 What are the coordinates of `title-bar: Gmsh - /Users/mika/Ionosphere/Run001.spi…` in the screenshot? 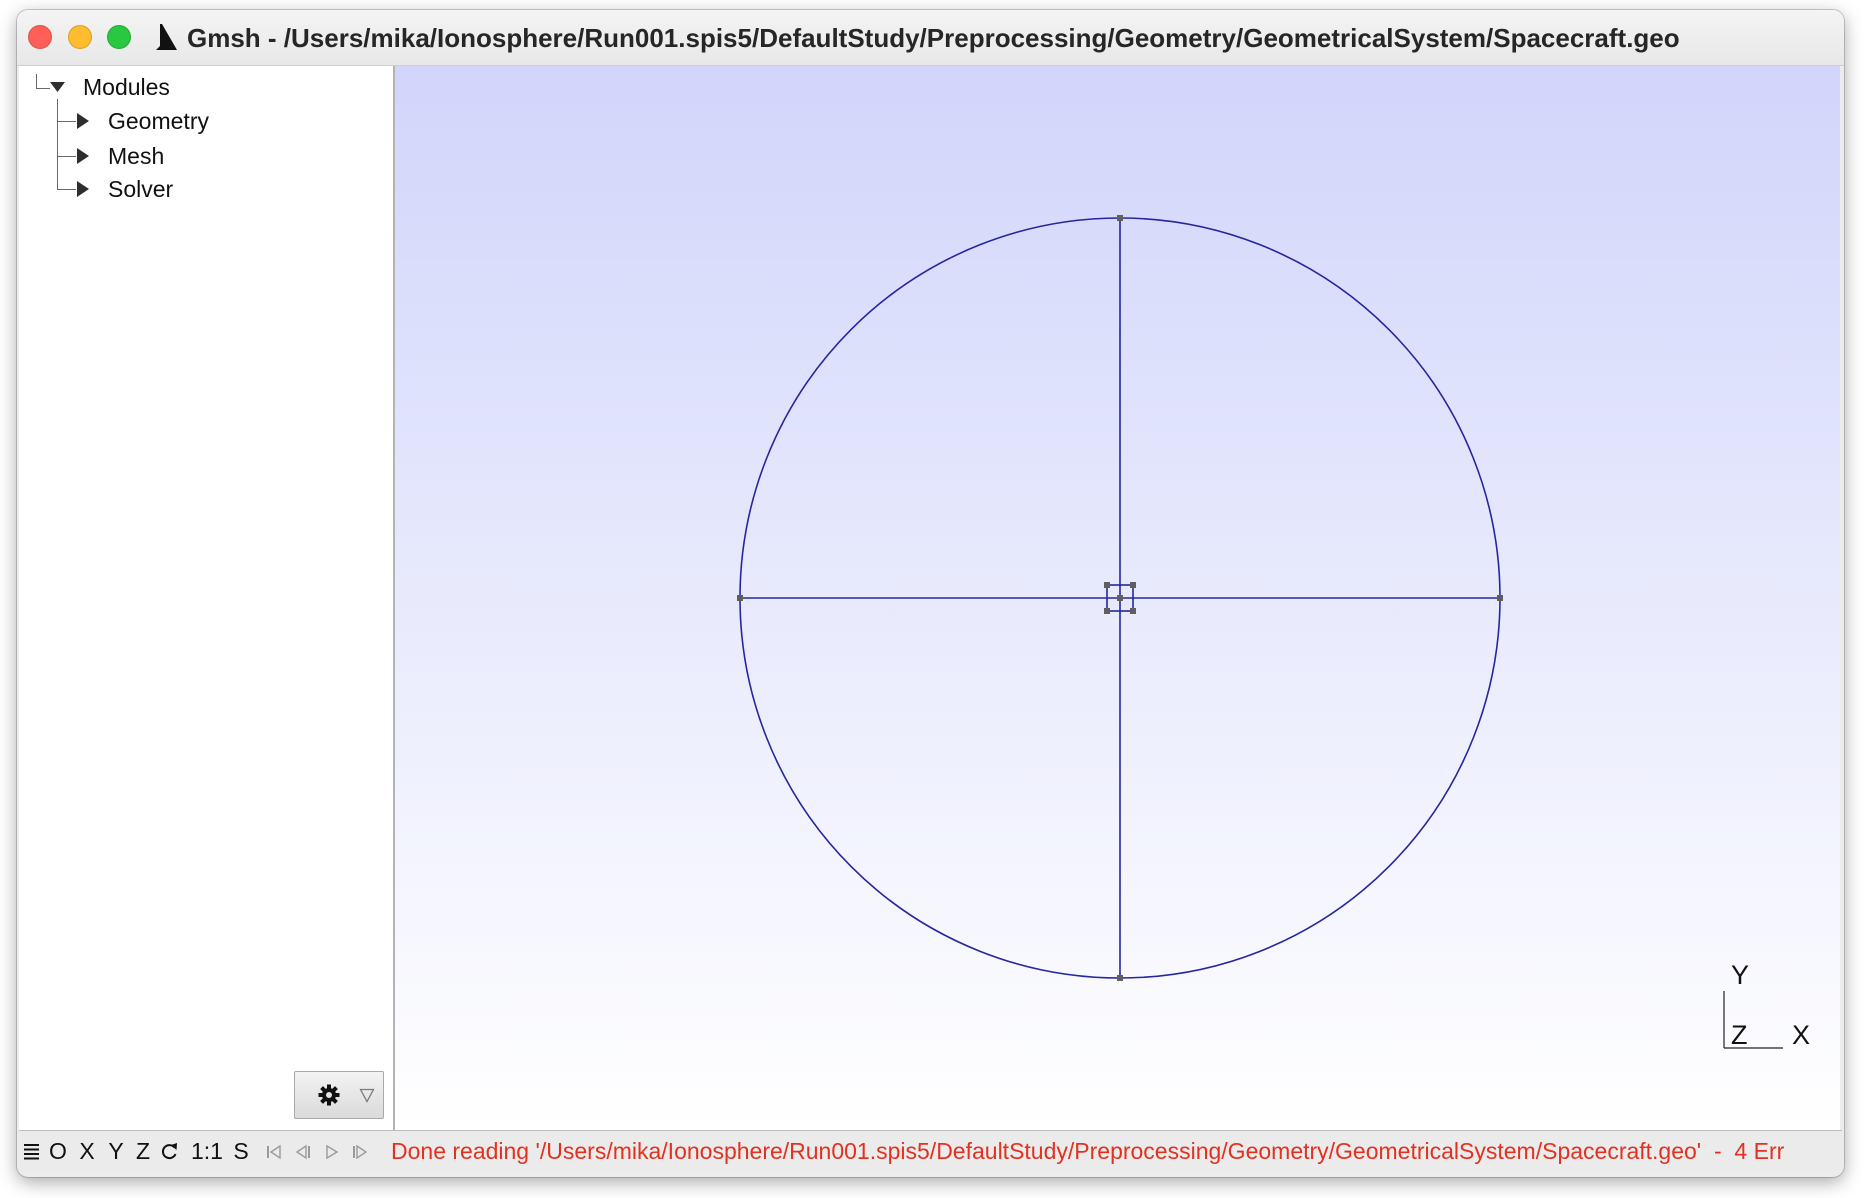 It's located at (930, 38).